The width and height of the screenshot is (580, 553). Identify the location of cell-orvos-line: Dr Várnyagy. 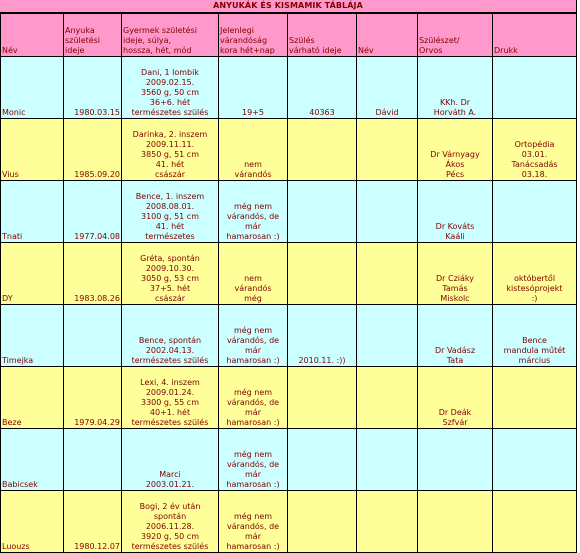
(455, 154).